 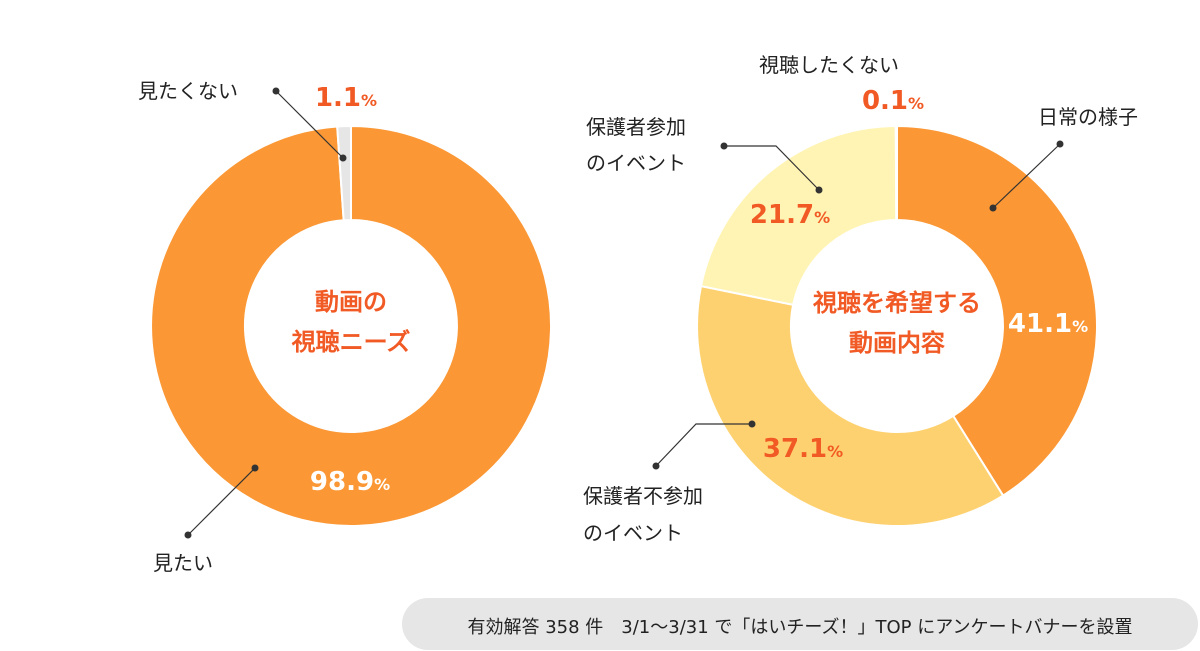 I want to click on donut1-leader-dot-want-end, so click(x=188, y=535).